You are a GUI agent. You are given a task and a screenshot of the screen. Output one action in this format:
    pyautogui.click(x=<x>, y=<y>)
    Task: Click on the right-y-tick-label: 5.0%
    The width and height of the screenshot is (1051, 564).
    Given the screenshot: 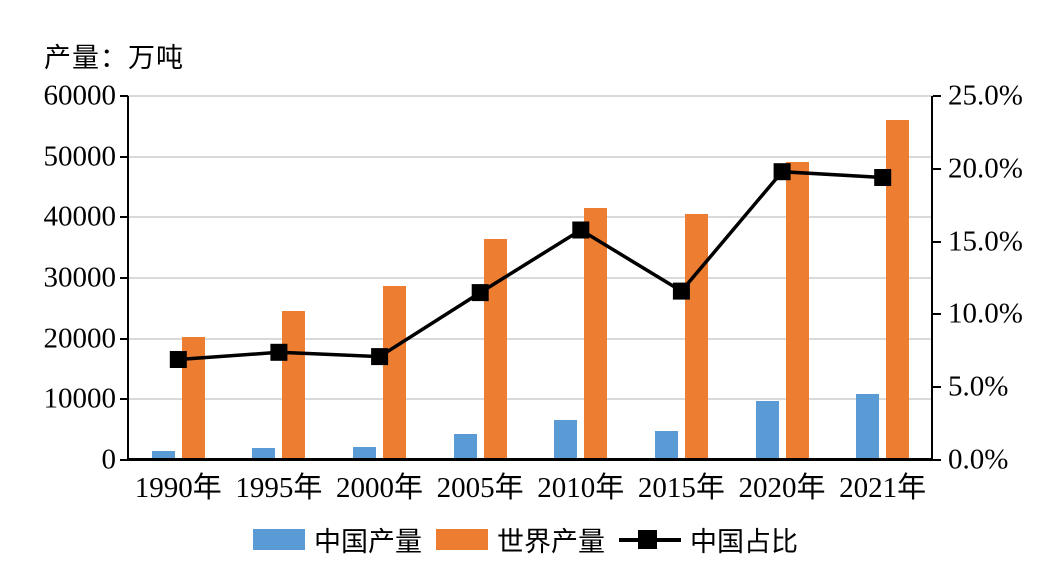 What is the action you would take?
    pyautogui.click(x=978, y=386)
    